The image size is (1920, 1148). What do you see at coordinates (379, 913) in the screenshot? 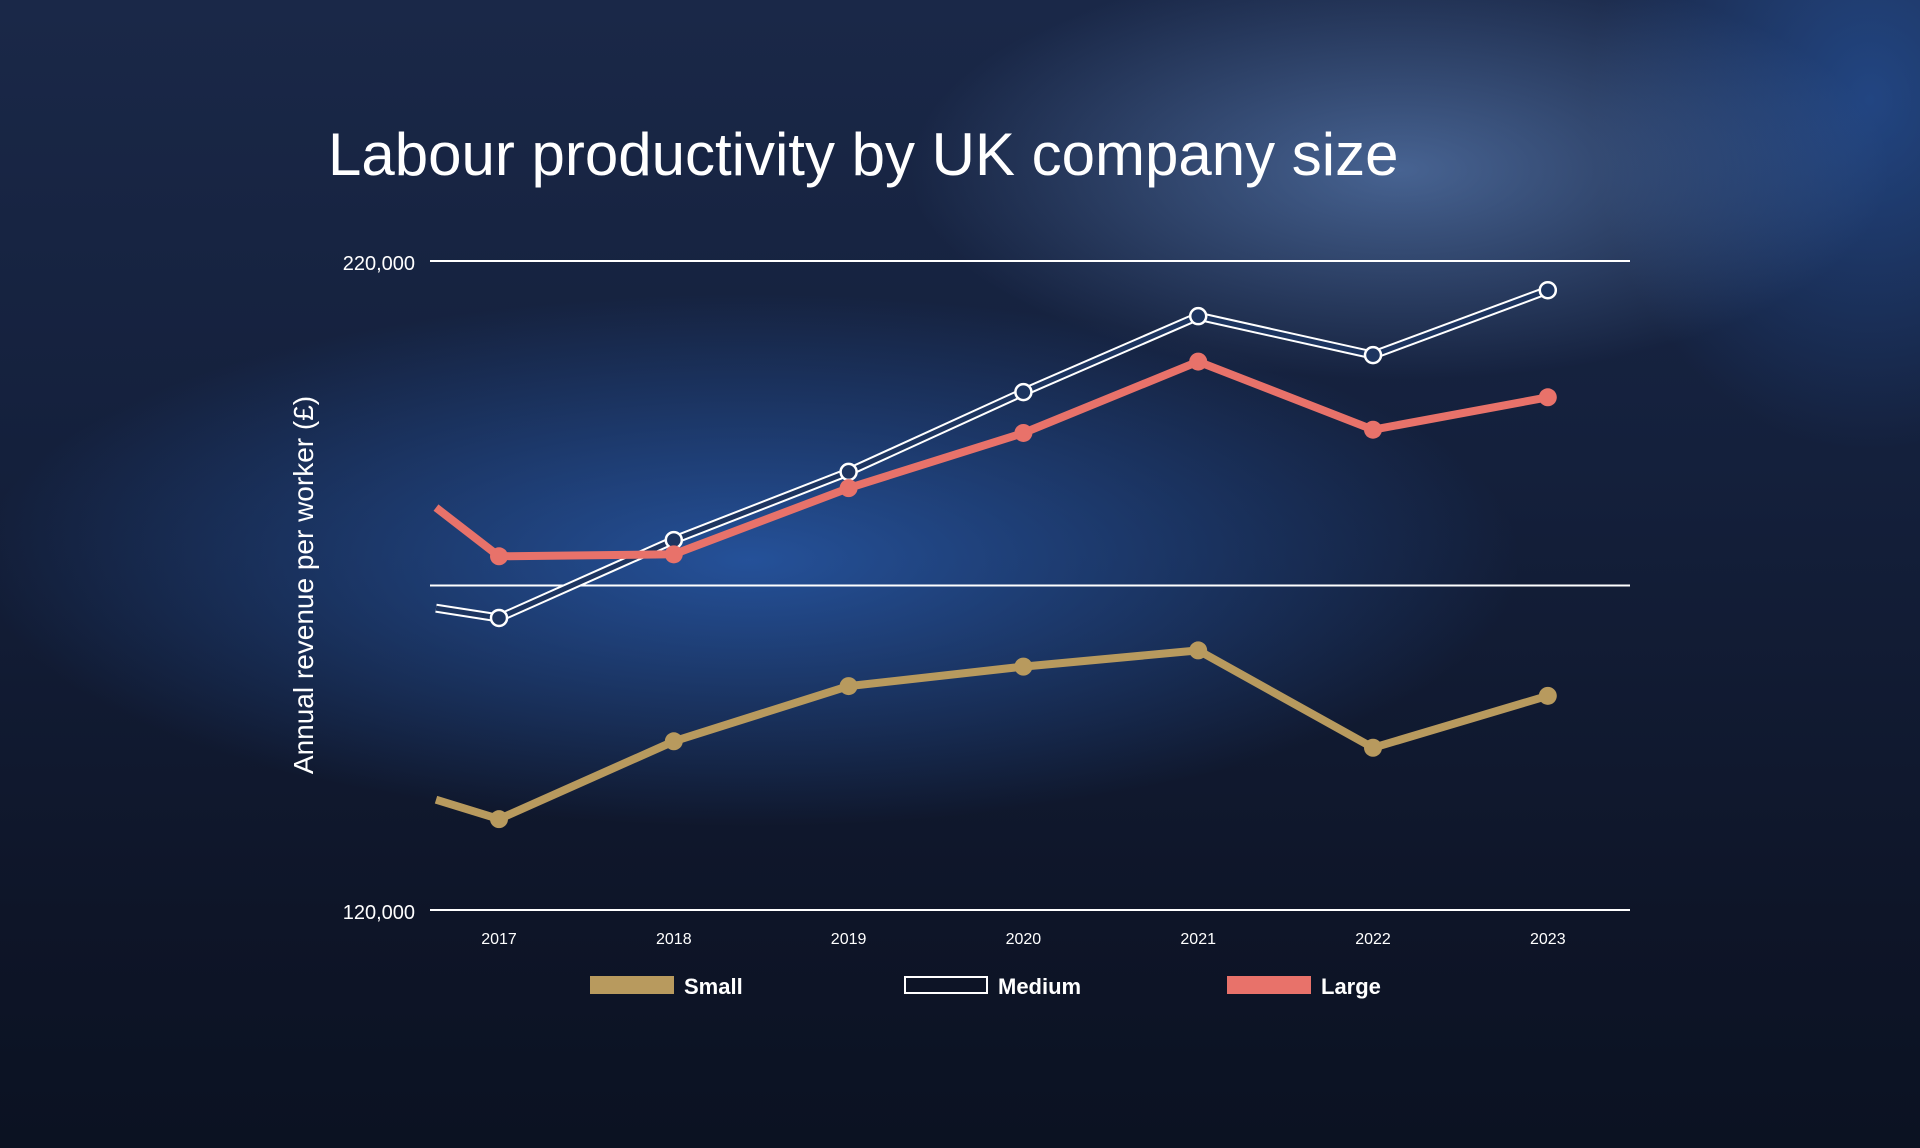
I see `y-tick-label-min: 120,000` at bounding box center [379, 913].